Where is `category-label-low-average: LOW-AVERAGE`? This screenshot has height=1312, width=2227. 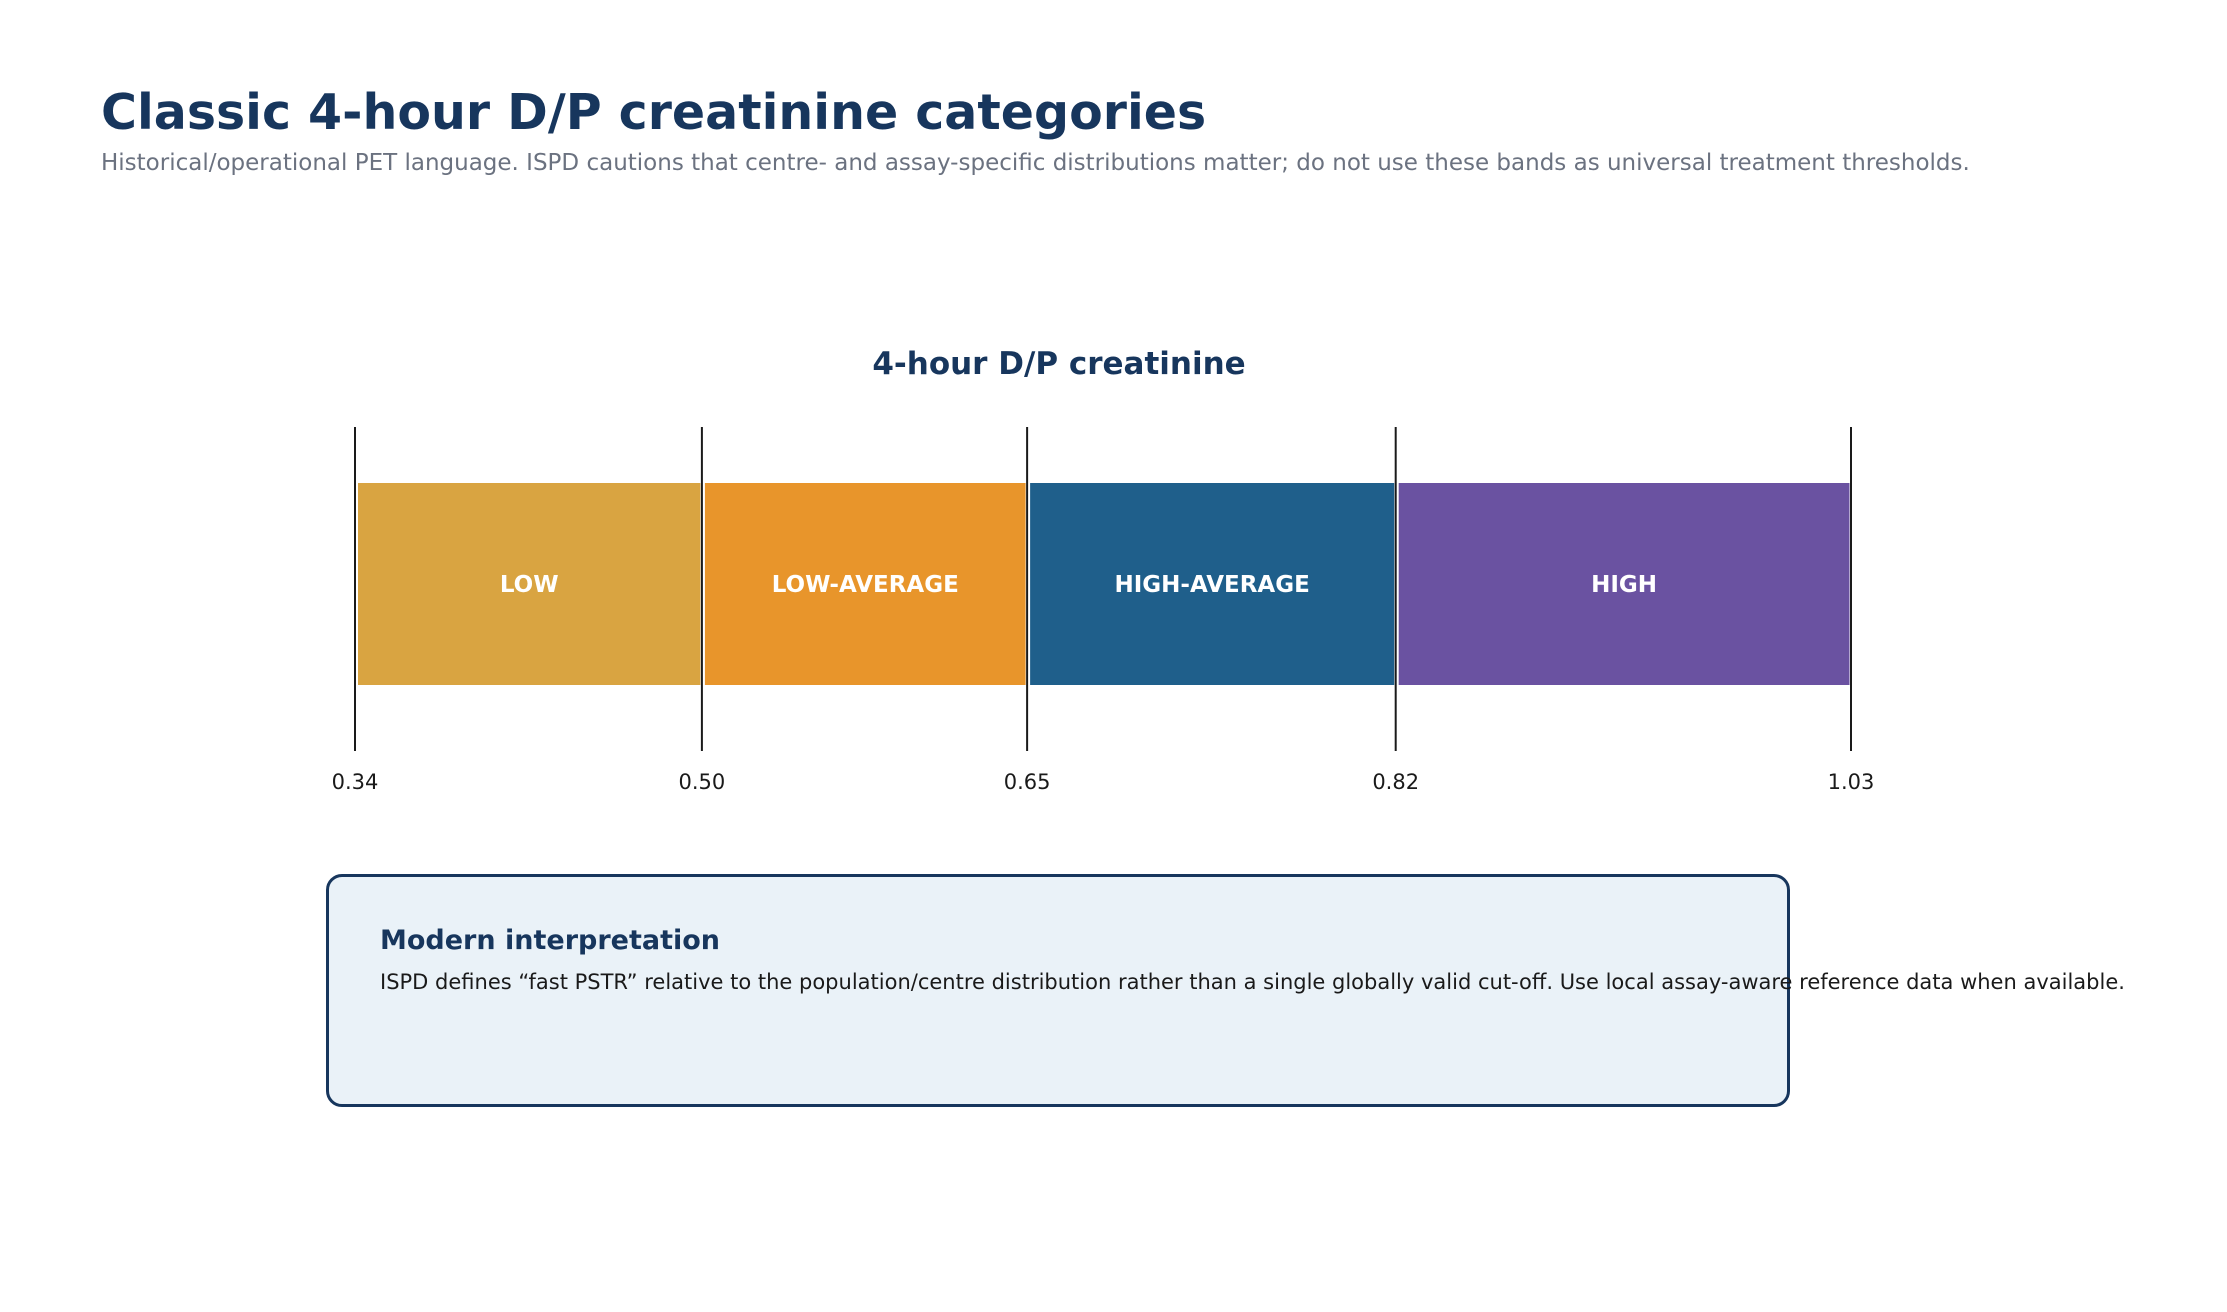 category-label-low-average: LOW-AVERAGE is located at coordinates (865, 585).